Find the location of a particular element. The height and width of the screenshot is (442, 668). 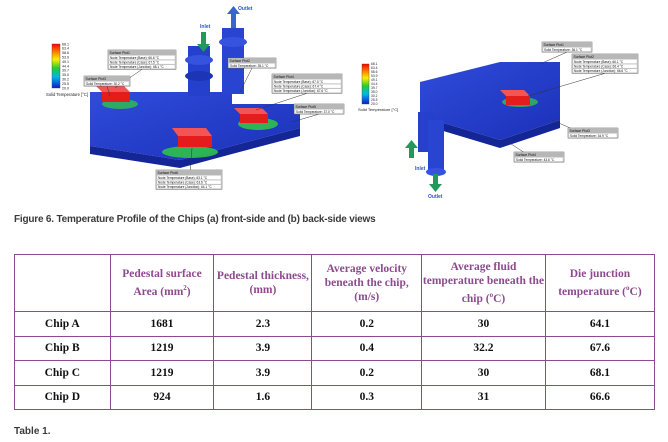

table-cell: 68.1 is located at coordinates (600, 373).